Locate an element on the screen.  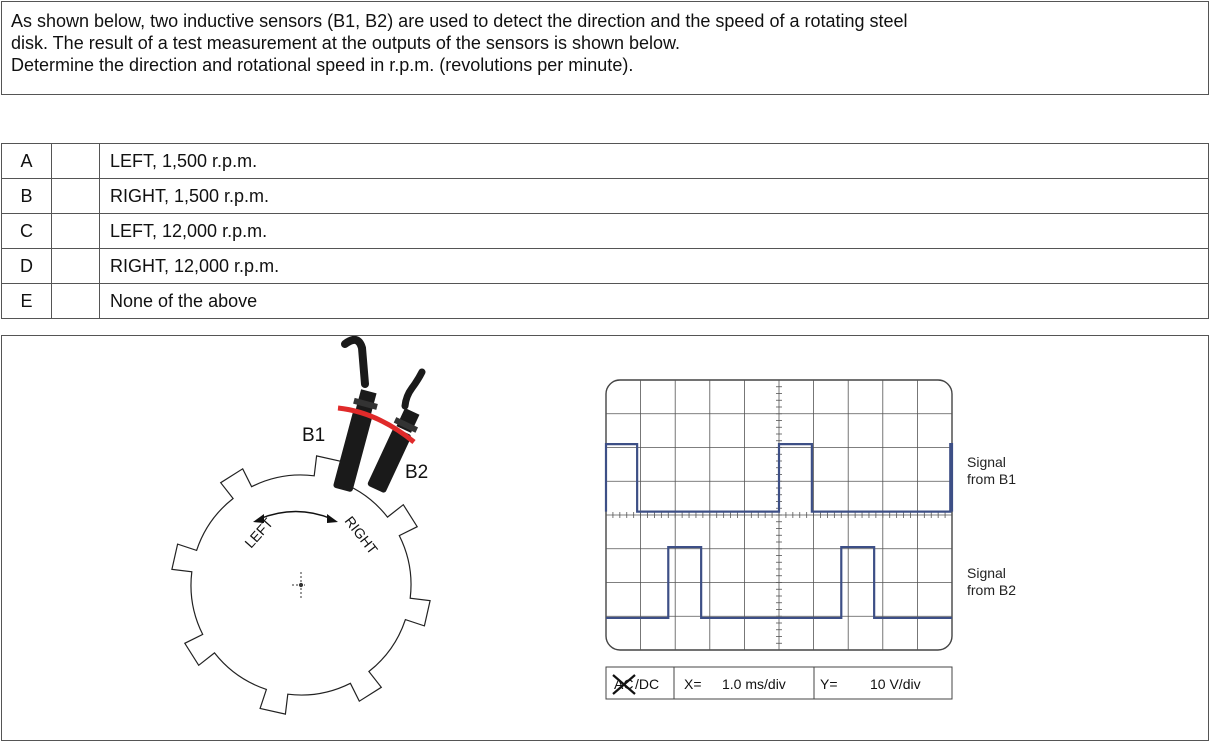
trace-signal-b2 is located at coordinates (779, 582).